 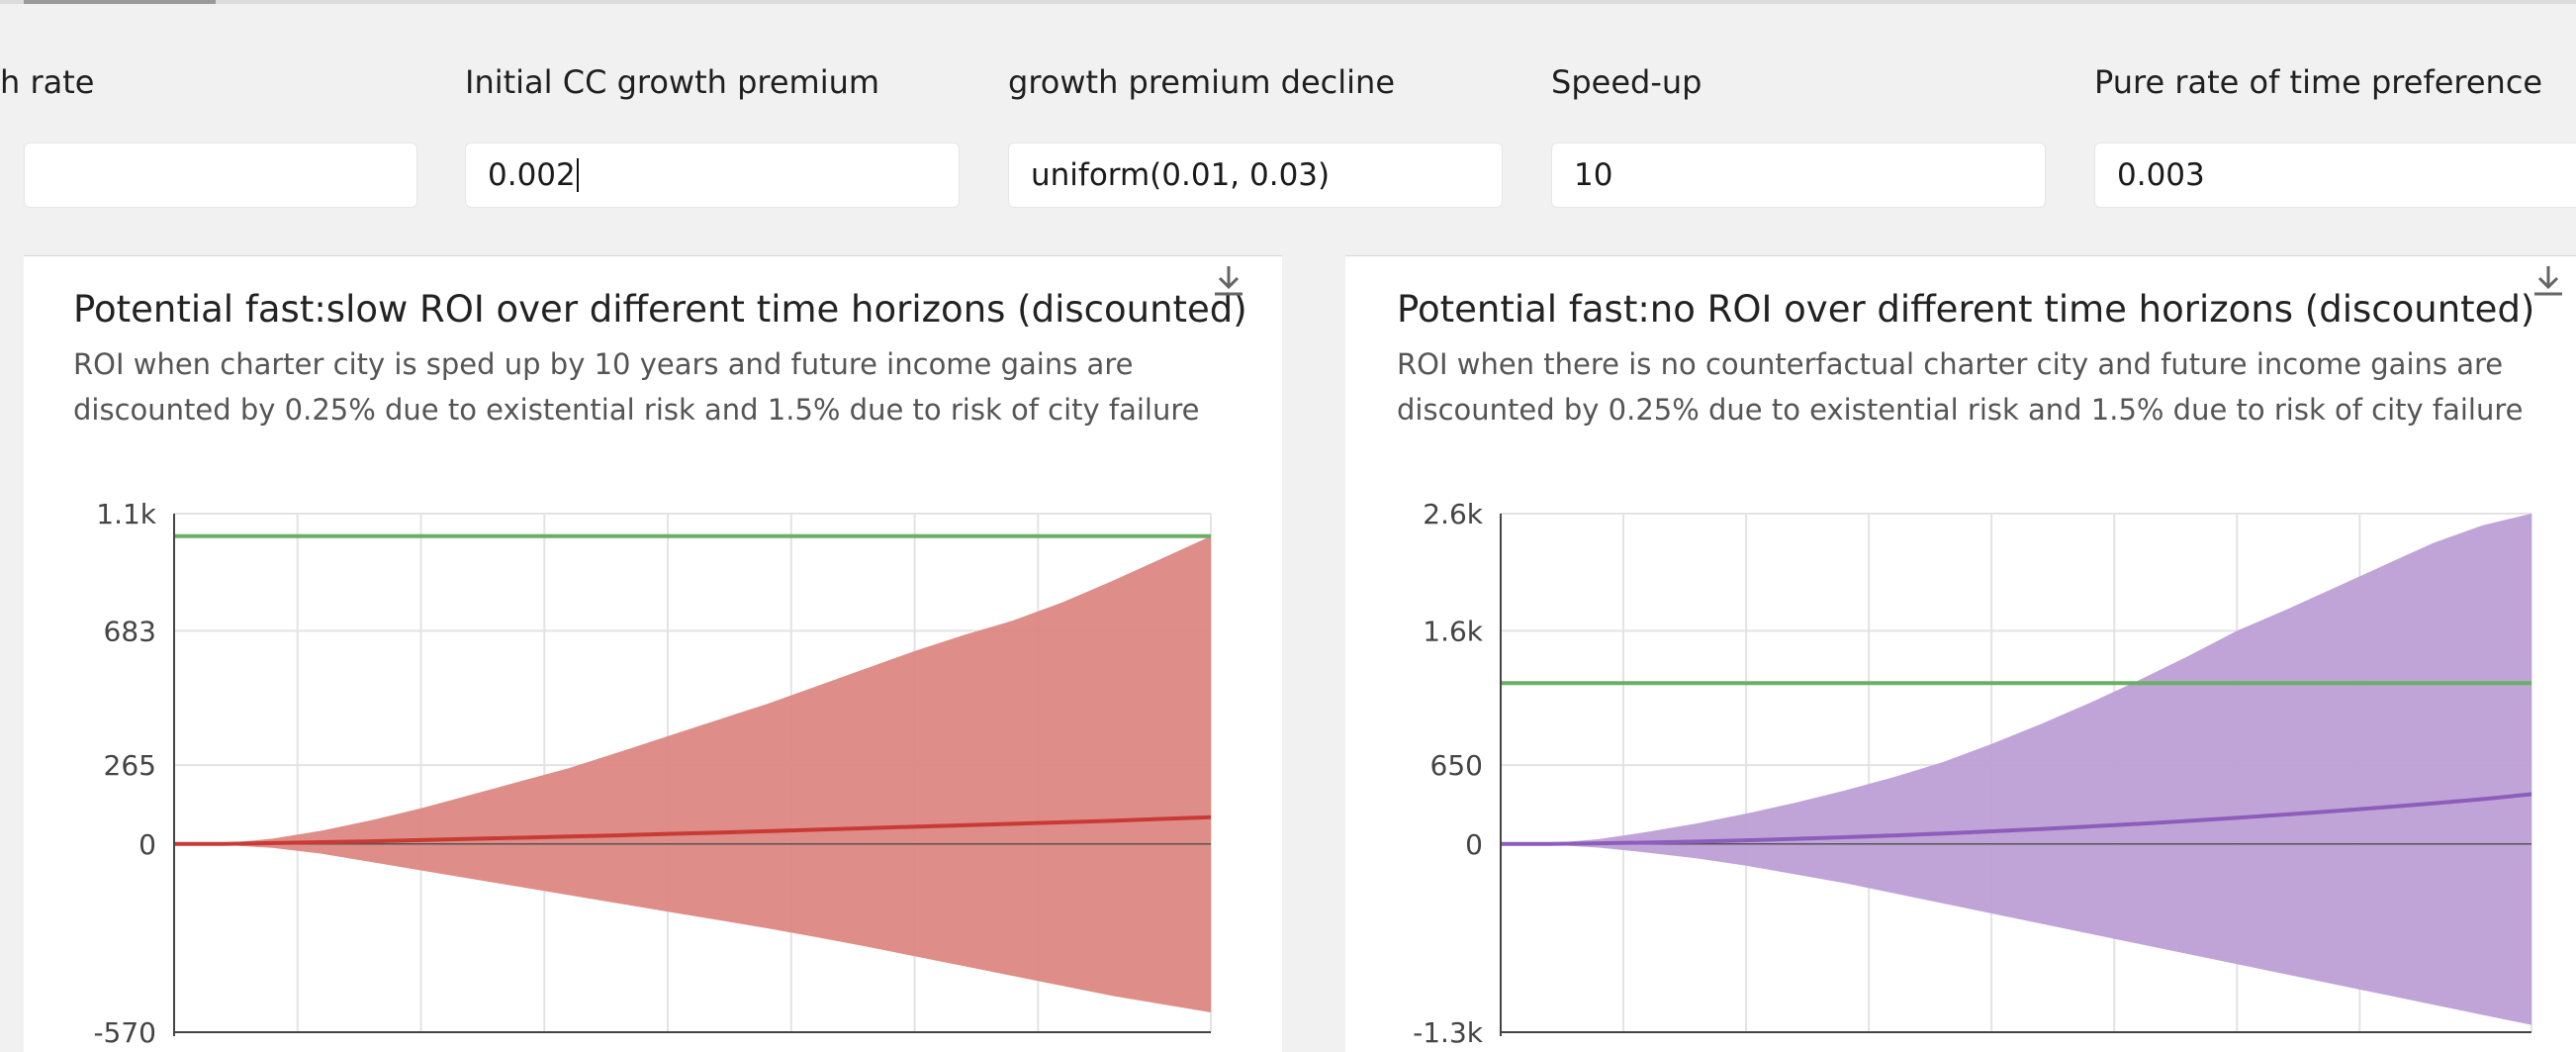 What do you see at coordinates (577, 175) in the screenshot?
I see `text-caret` at bounding box center [577, 175].